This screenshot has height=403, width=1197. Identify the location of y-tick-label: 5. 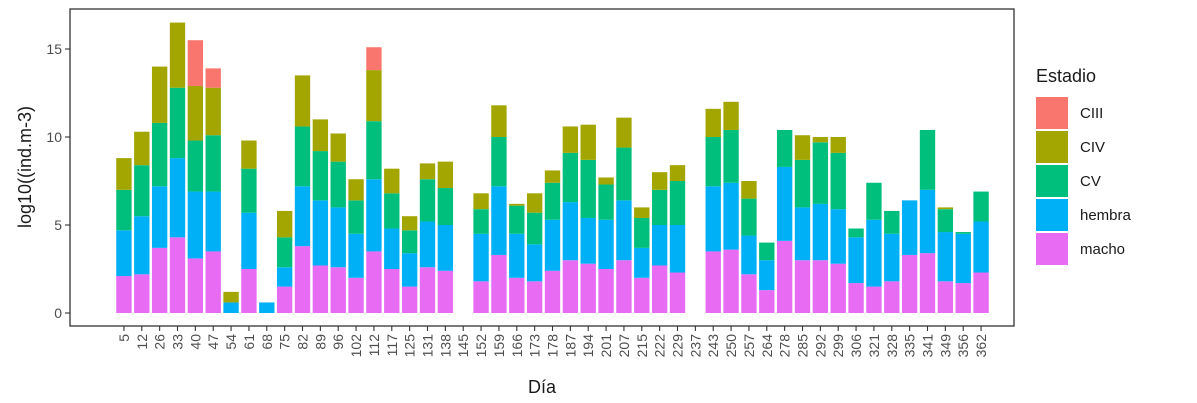
(58, 225).